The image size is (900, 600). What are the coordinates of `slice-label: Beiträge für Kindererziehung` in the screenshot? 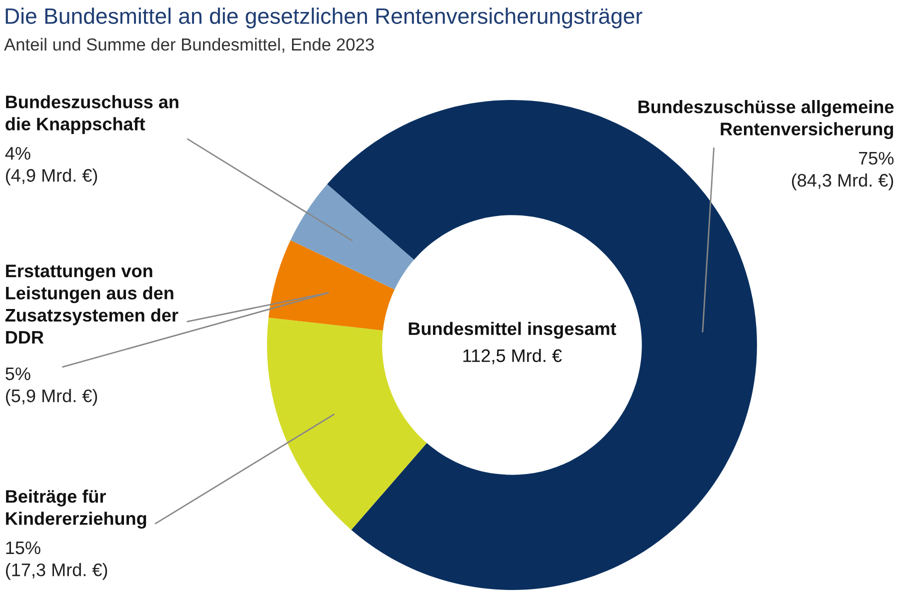 It's located at (76, 509).